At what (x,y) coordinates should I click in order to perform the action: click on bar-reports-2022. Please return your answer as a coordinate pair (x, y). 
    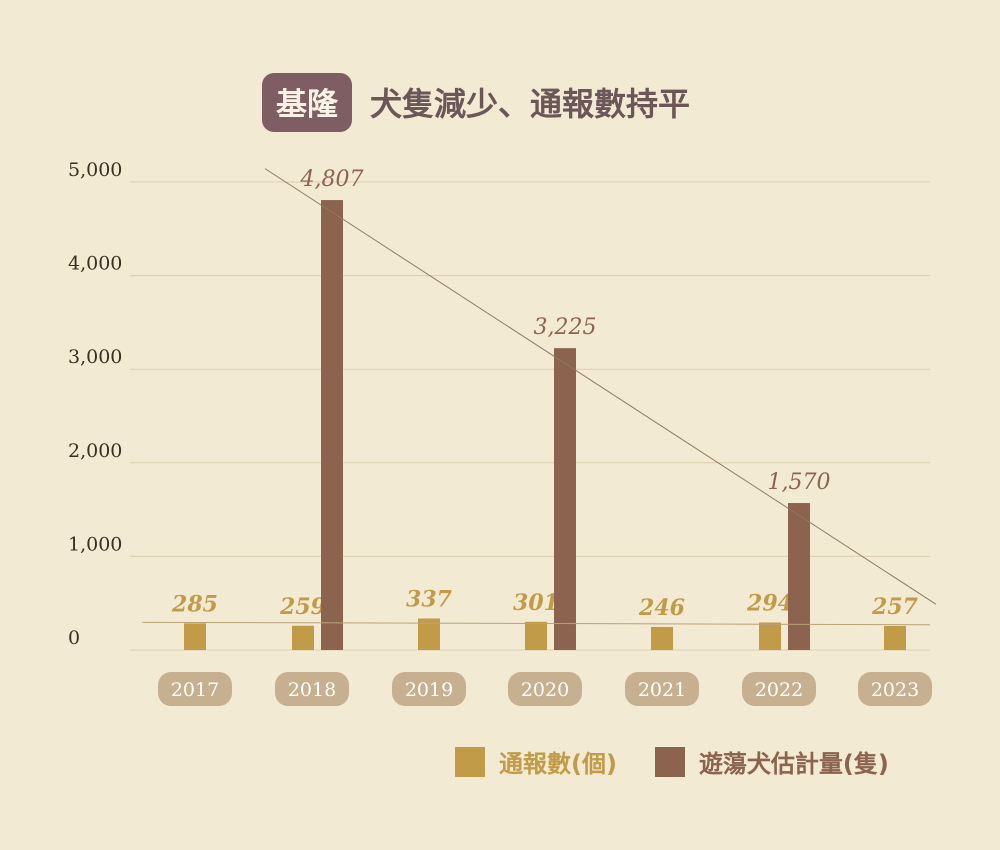
    Looking at the image, I should click on (770, 636).